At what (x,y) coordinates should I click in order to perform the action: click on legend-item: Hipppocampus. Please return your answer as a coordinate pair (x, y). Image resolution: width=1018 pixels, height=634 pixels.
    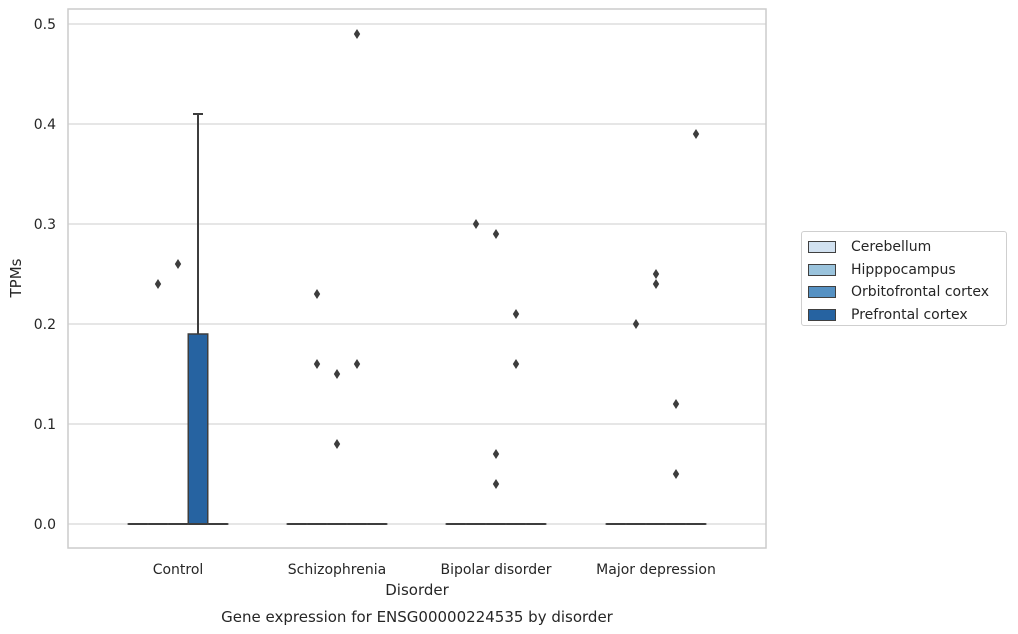
    Looking at the image, I should click on (904, 270).